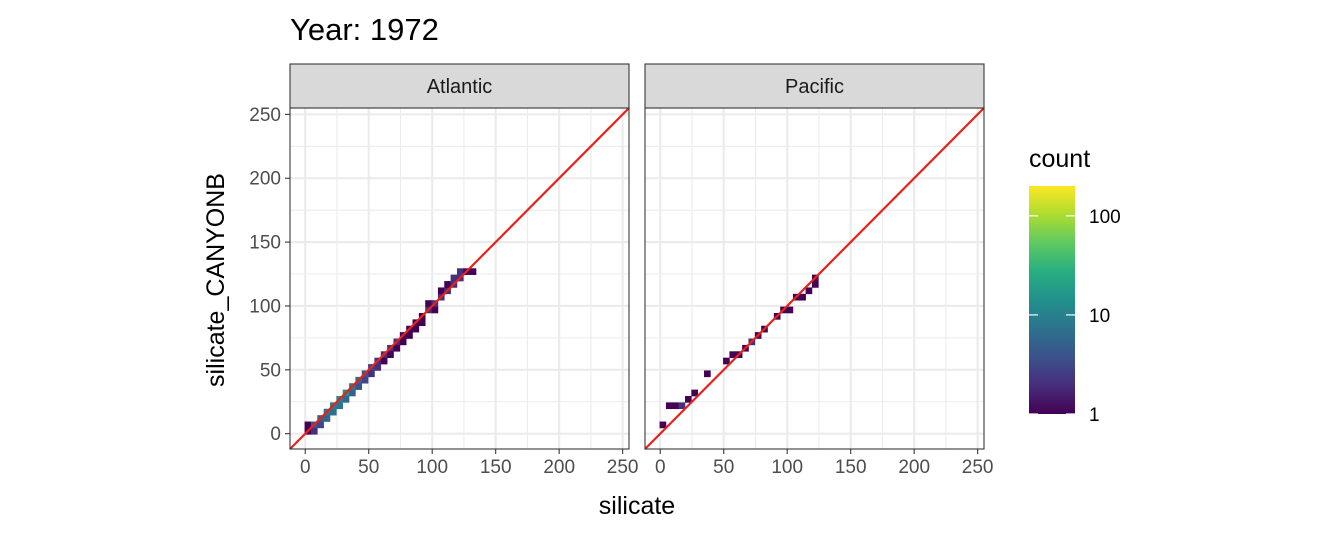  Describe the element at coordinates (265, 243) in the screenshot. I see `y-tick-label: 150` at that location.